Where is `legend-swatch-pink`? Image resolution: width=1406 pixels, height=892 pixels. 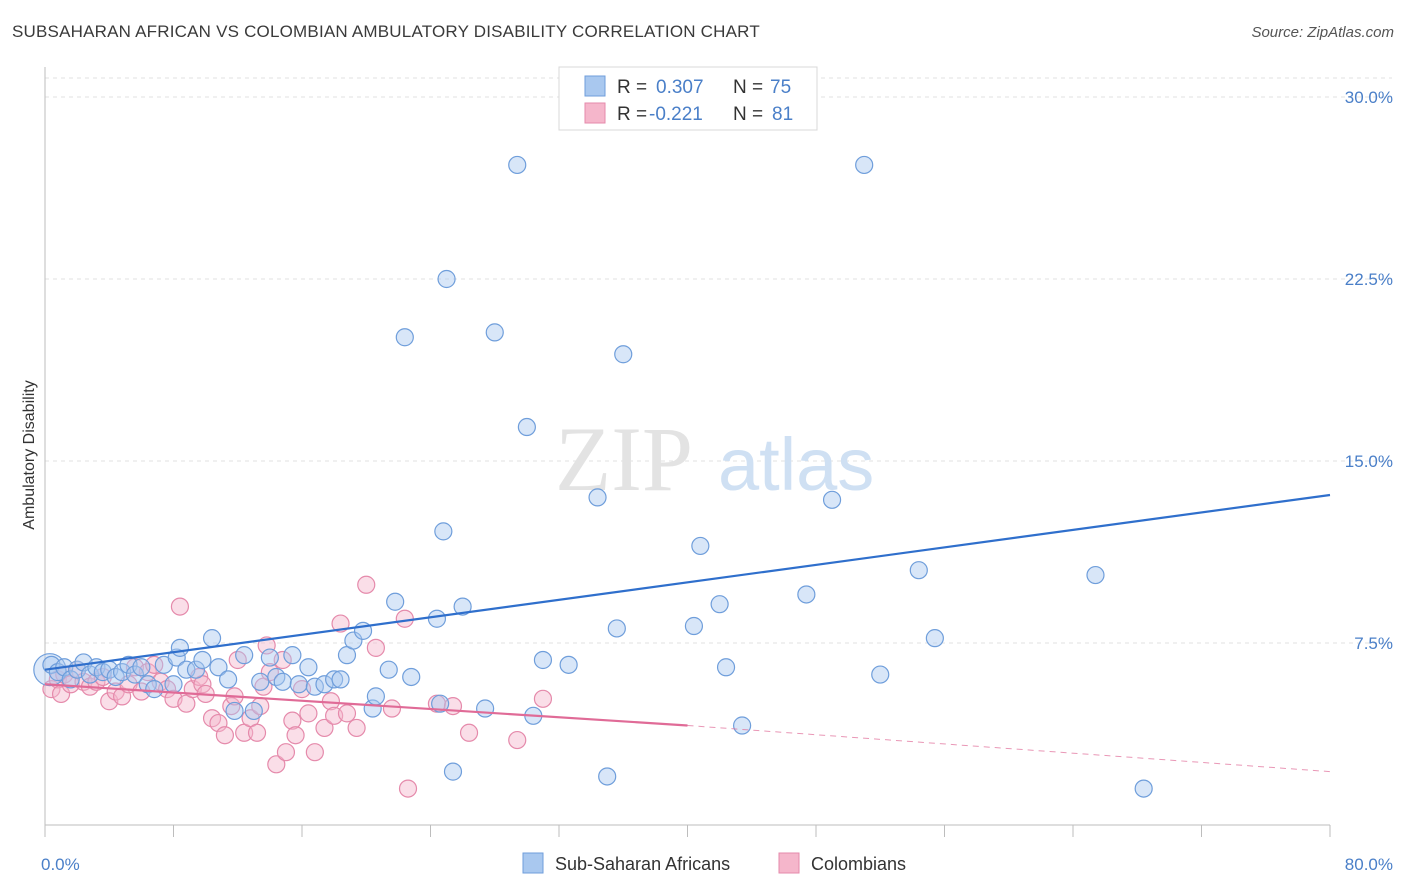
legend-swatch-pink is located at coordinates (595, 113).